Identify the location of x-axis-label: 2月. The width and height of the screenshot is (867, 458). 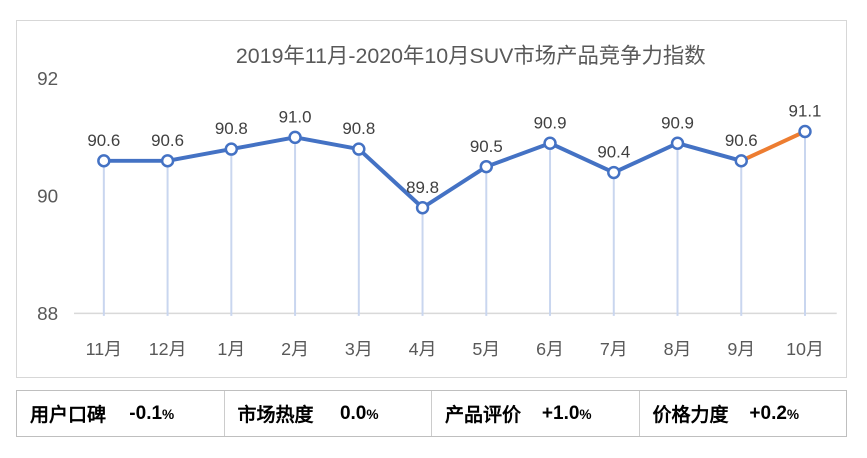
(295, 349).